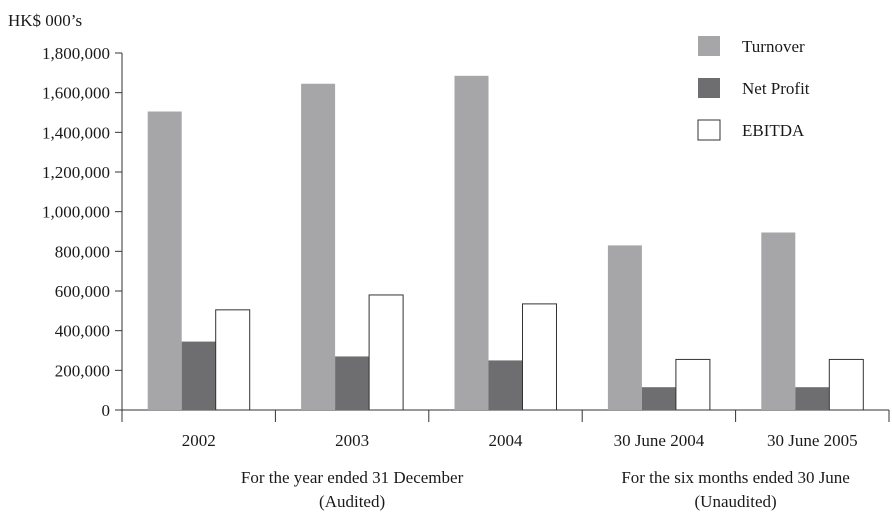  I want to click on x-tick-label: 30 June 2004, so click(659, 440).